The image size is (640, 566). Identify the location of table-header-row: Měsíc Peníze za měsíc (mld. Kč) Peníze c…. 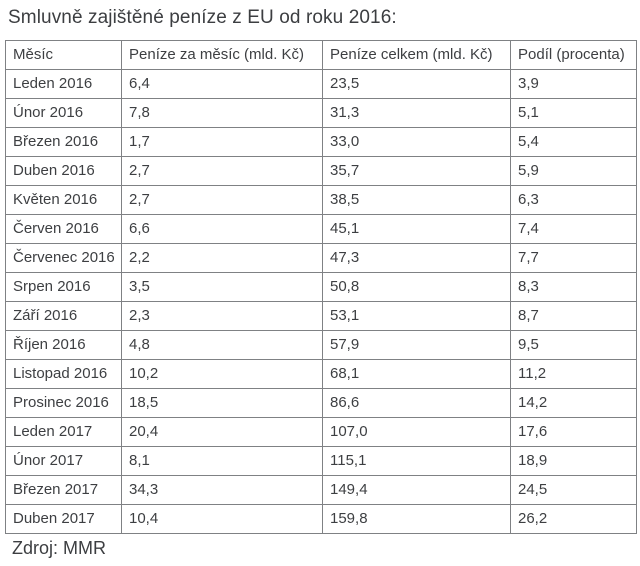
(321, 55).